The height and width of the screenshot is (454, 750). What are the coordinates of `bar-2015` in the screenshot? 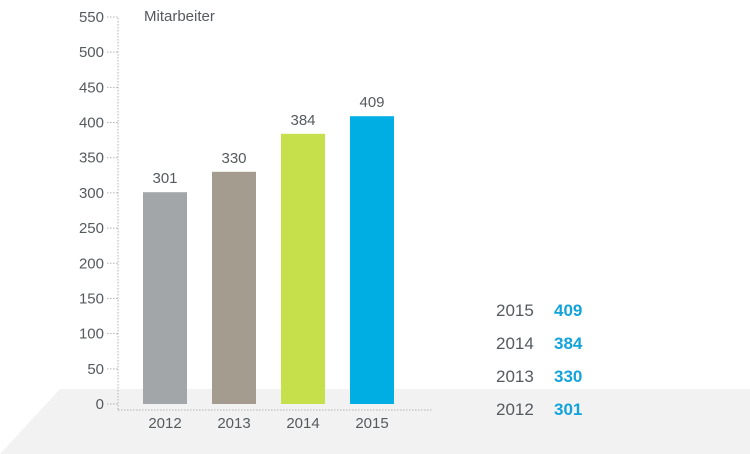 It's located at (372, 260).